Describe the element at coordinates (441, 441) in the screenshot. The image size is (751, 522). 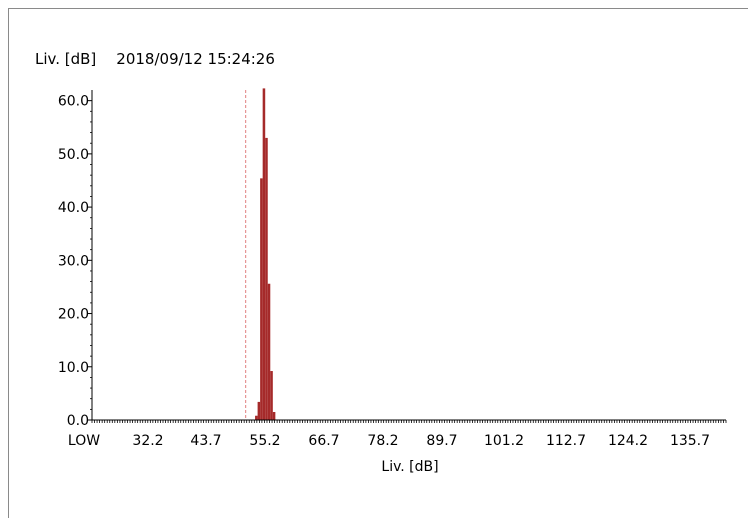
I see `x-tick-label: 89.7` at that location.